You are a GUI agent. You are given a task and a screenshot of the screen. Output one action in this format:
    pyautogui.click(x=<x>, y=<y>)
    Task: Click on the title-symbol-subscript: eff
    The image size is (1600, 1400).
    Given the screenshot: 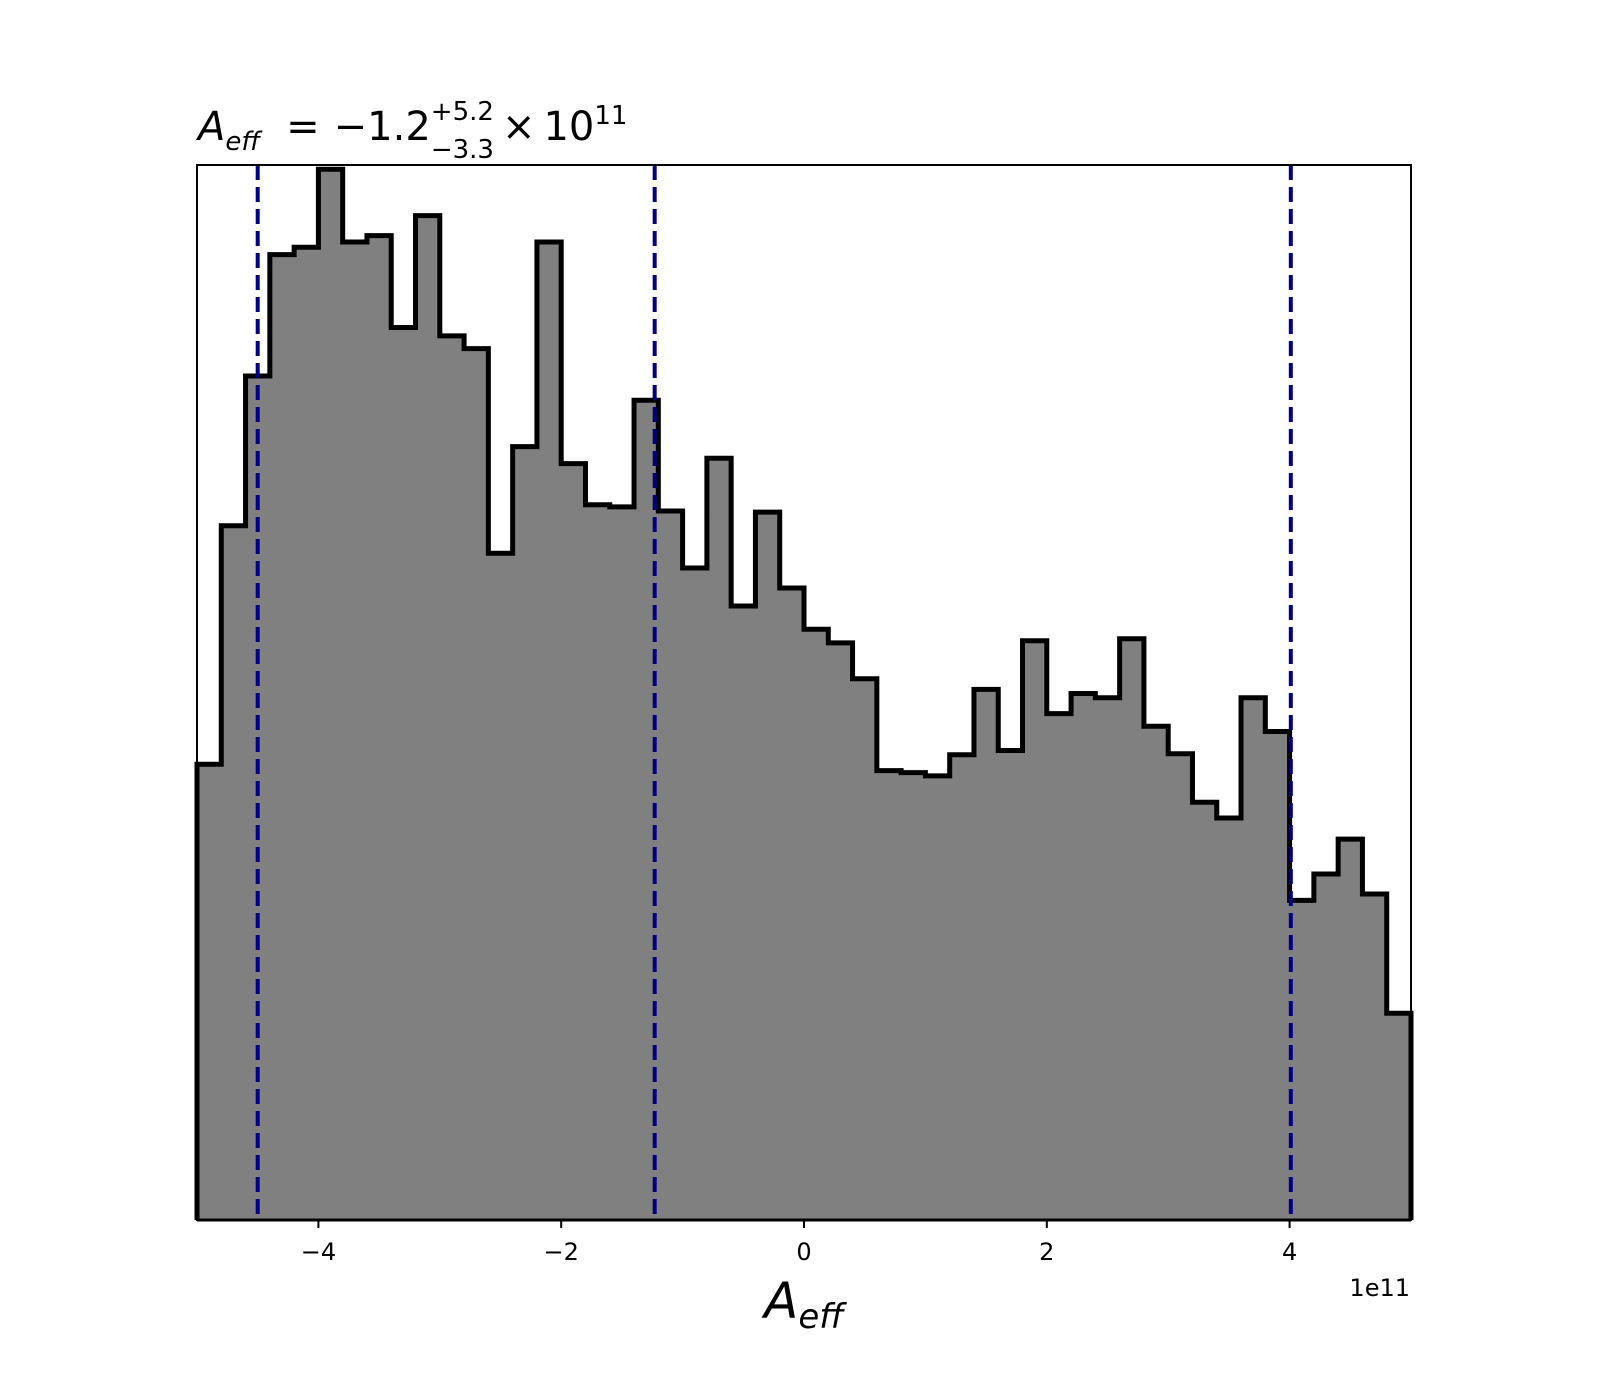 What is the action you would take?
    pyautogui.click(x=244, y=142)
    